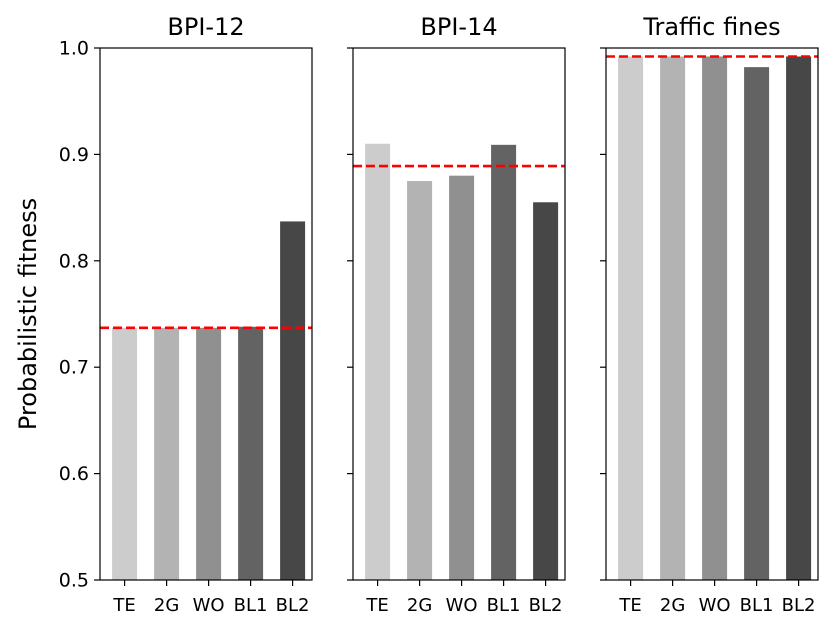 The width and height of the screenshot is (831, 630). Describe the element at coordinates (74, 581) in the screenshot. I see `y-tick-label: 0.5` at that location.